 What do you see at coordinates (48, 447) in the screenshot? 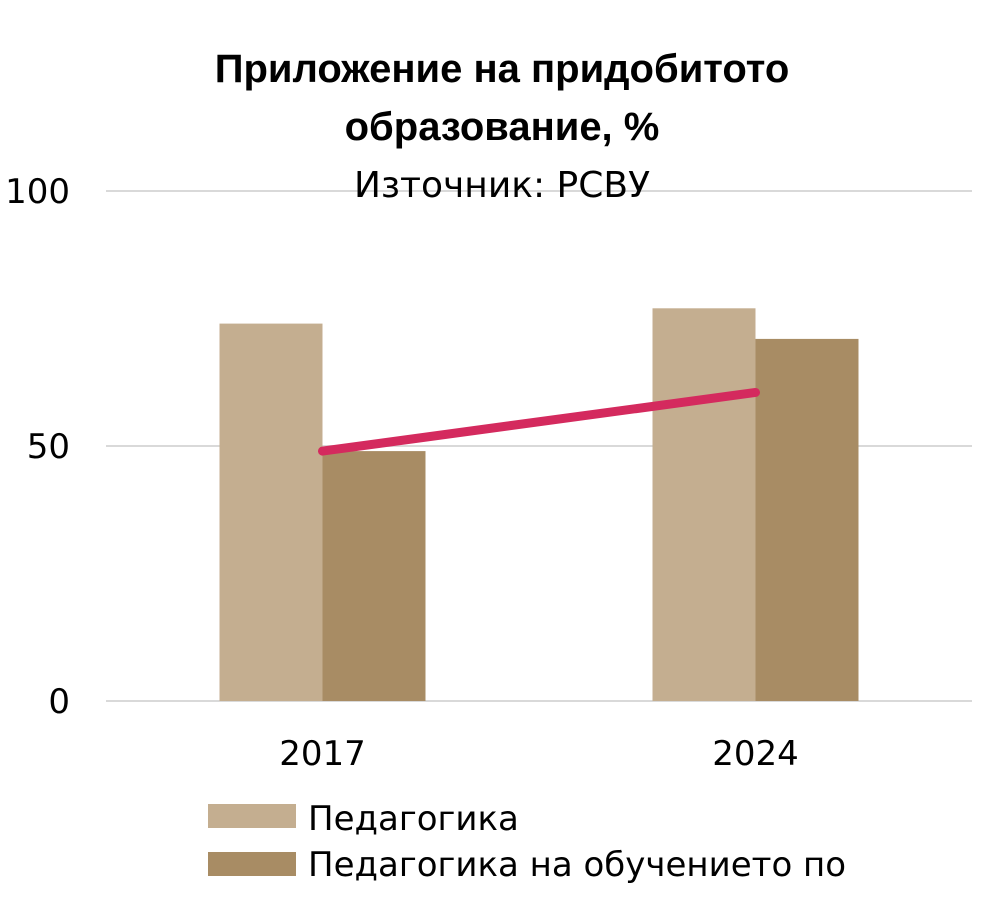
I see `y-tick-label: 50` at bounding box center [48, 447].